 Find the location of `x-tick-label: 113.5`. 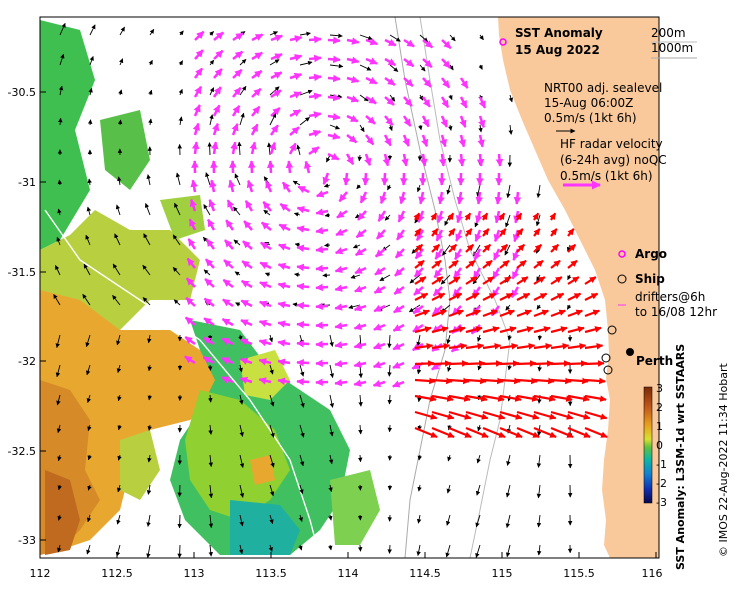

x-tick-label: 113.5 is located at coordinates (271, 573).